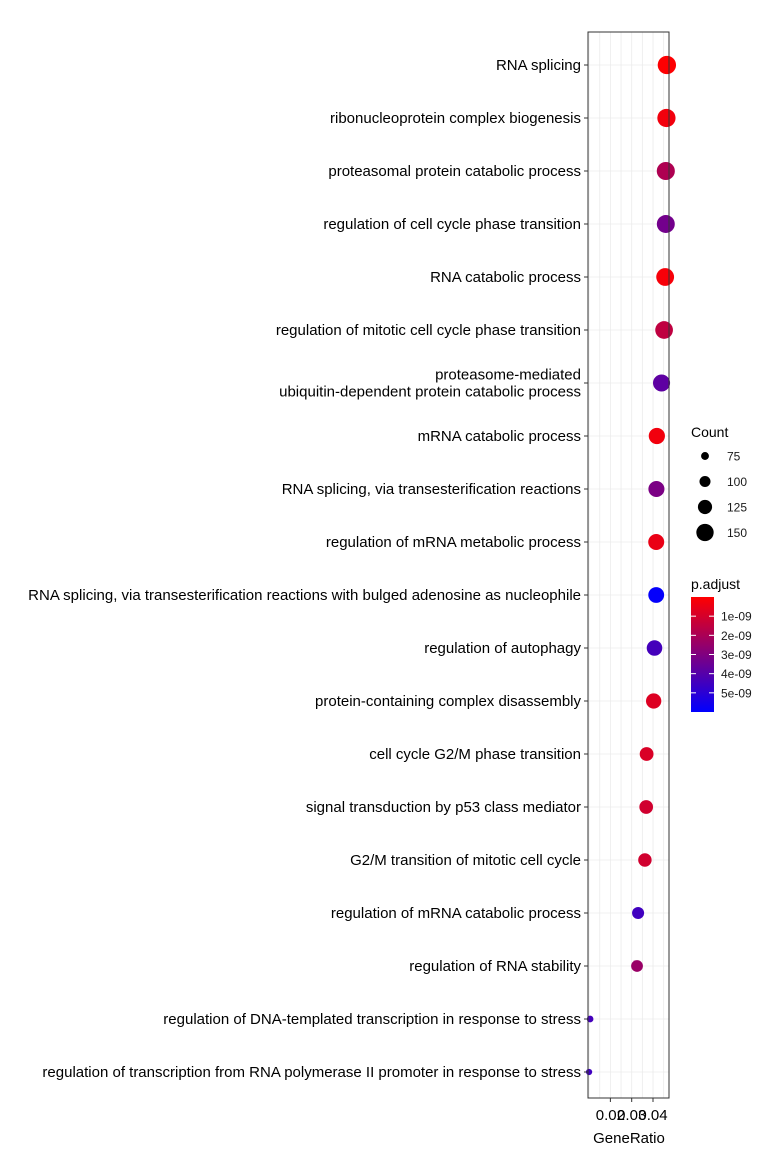 The height and width of the screenshot is (1152, 768). I want to click on y-axis-label: ribonucleoprotein complex biogenesis, so click(455, 118).